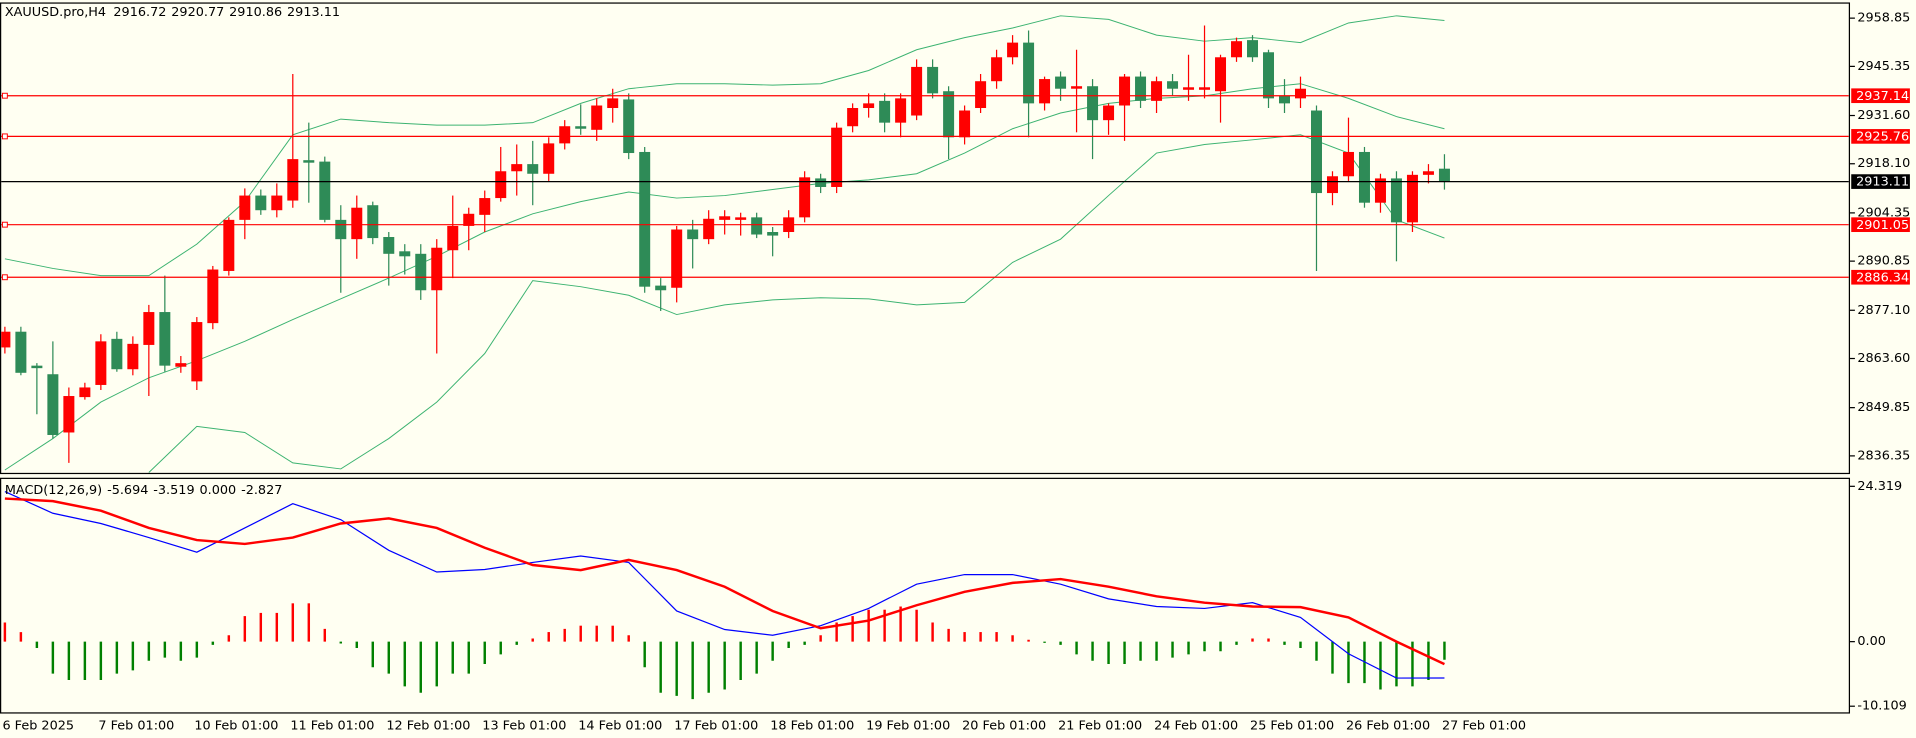 The height and width of the screenshot is (738, 1916). What do you see at coordinates (38, 725) in the screenshot?
I see `x-tick-label: 6 Feb 2025` at bounding box center [38, 725].